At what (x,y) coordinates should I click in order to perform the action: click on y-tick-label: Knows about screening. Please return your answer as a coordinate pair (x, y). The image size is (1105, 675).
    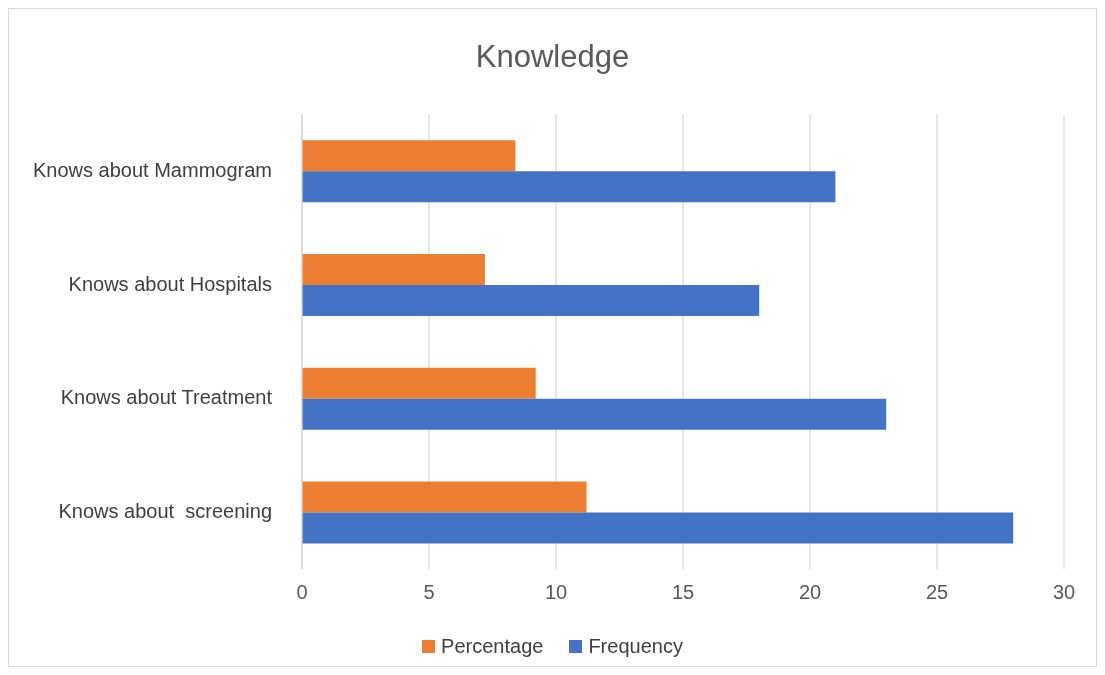
    Looking at the image, I should click on (165, 511).